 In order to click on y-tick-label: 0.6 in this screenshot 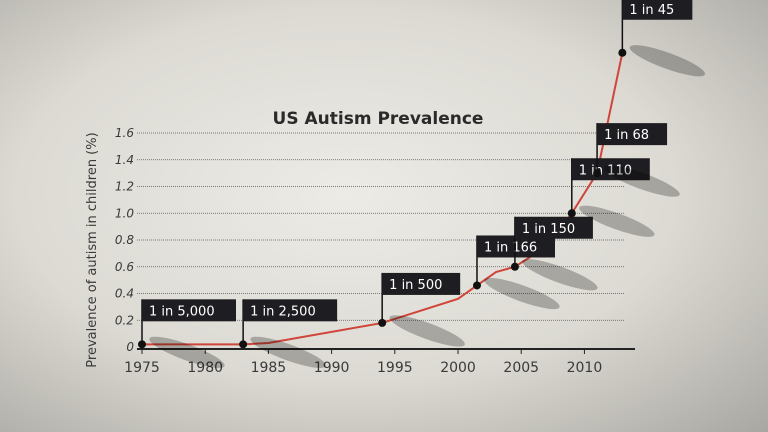, I will do `click(124, 267)`.